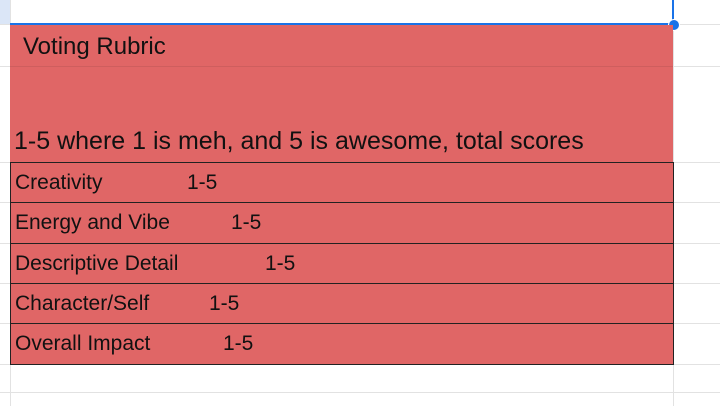 The width and height of the screenshot is (720, 406). I want to click on selected-cell, so click(342, 12).